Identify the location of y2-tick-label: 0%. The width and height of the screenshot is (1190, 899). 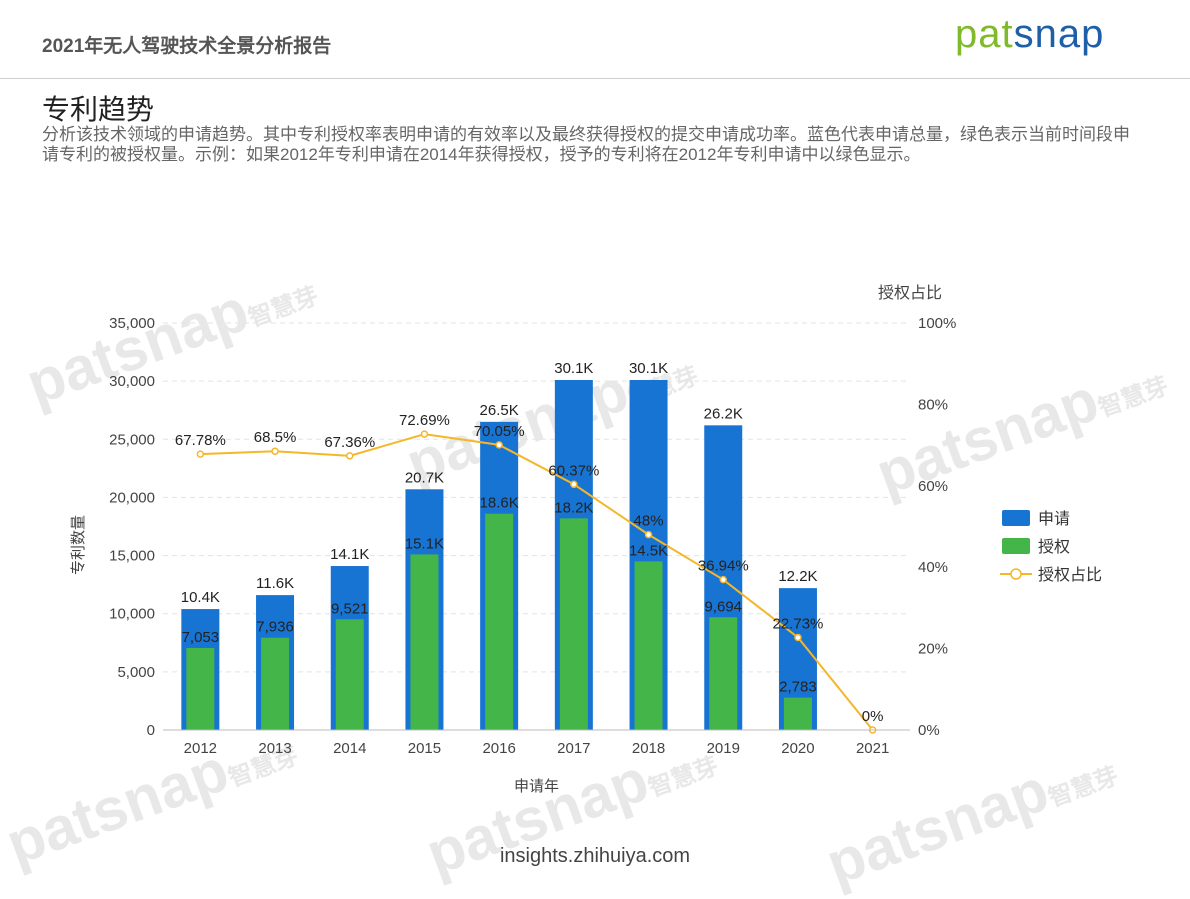
(929, 730).